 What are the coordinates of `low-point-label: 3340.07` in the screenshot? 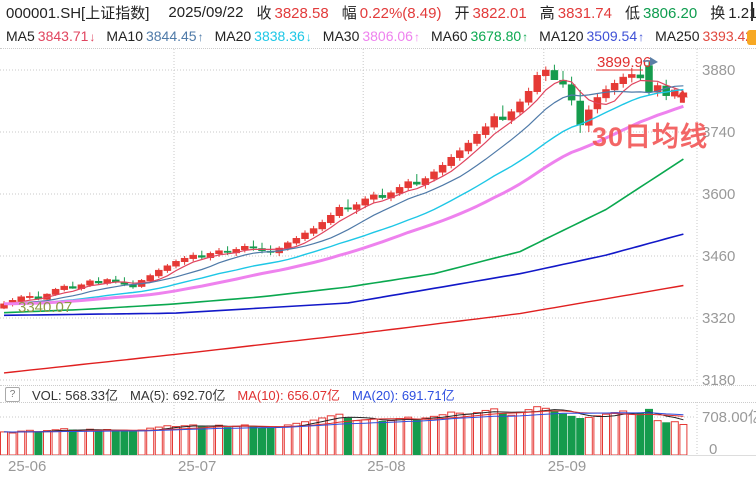 It's located at (45, 307).